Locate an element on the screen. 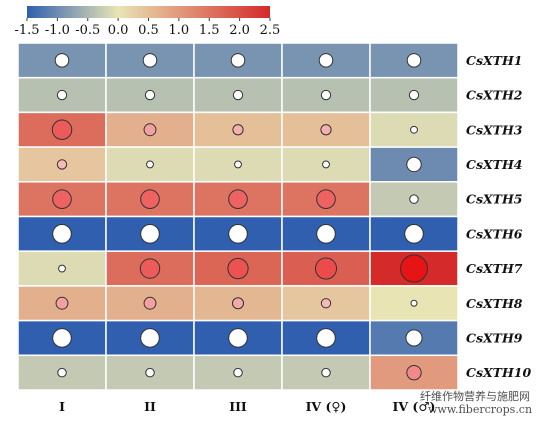 The height and width of the screenshot is (421, 545). watermark-text: 纤维作物营养与施肥网 is located at coordinates (475, 396).